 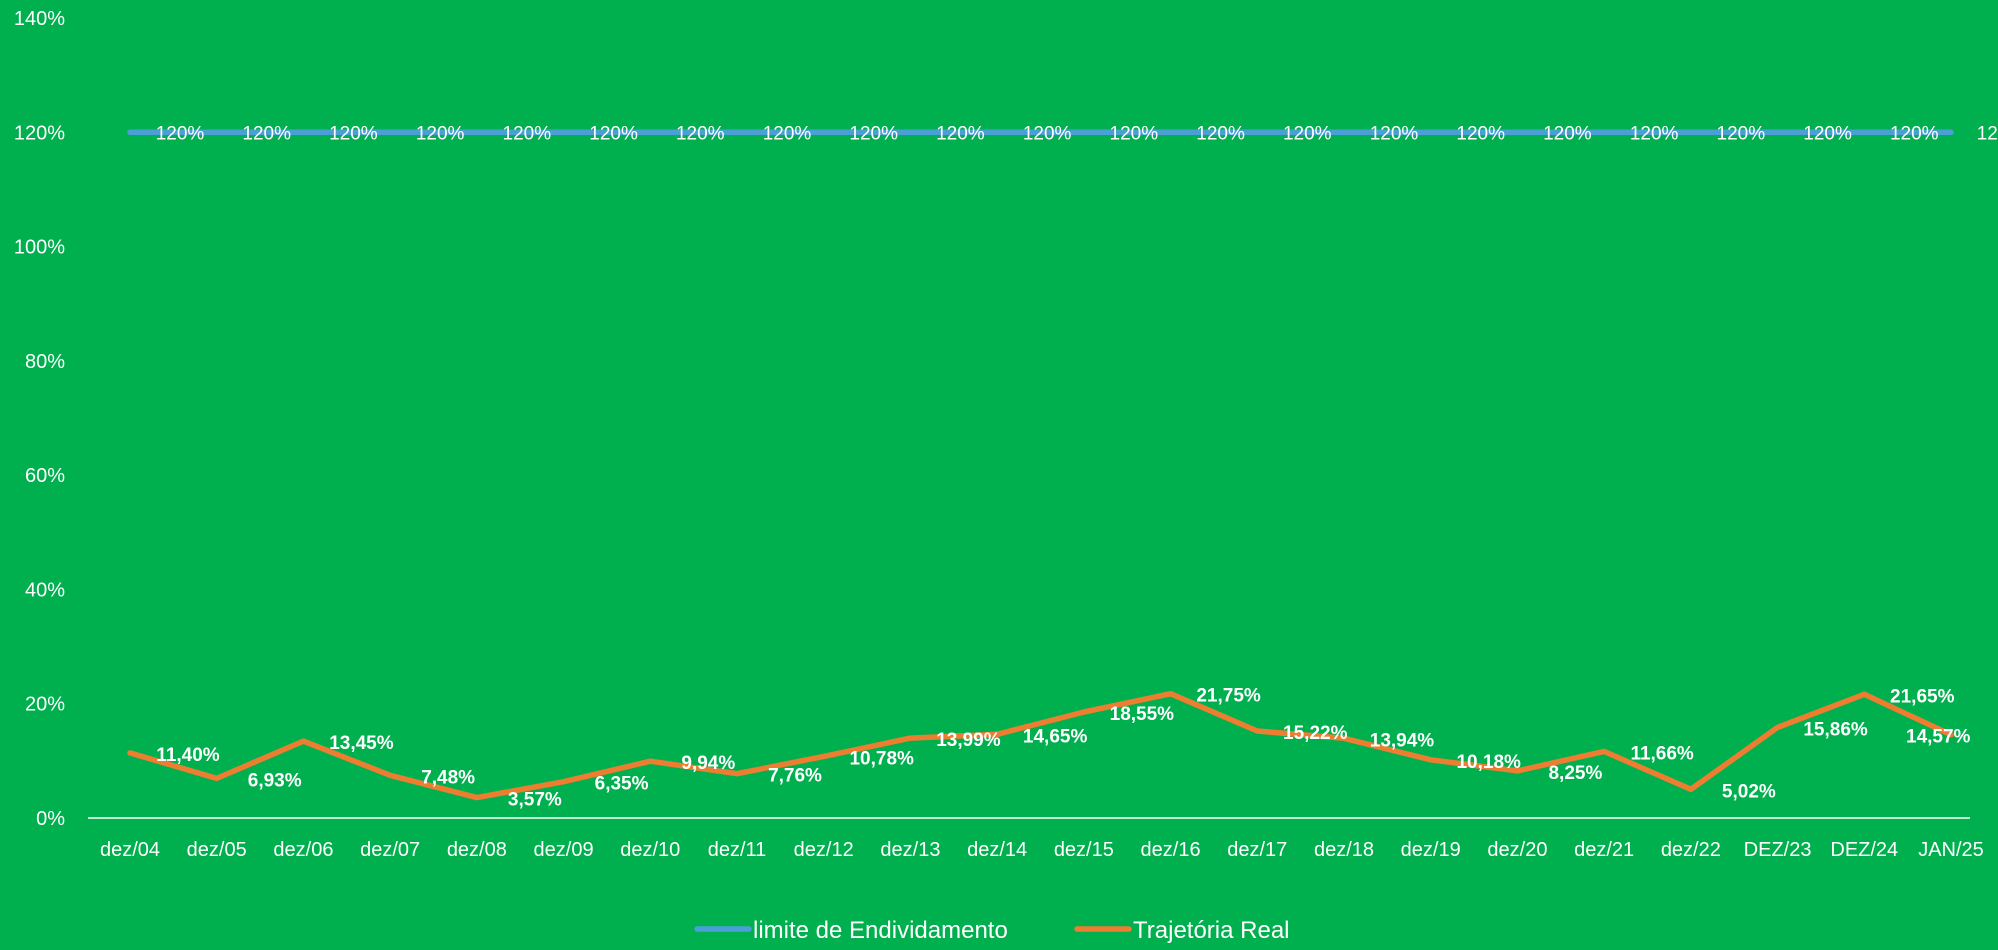 I want to click on x-tick-label: dez/22, so click(x=1691, y=850).